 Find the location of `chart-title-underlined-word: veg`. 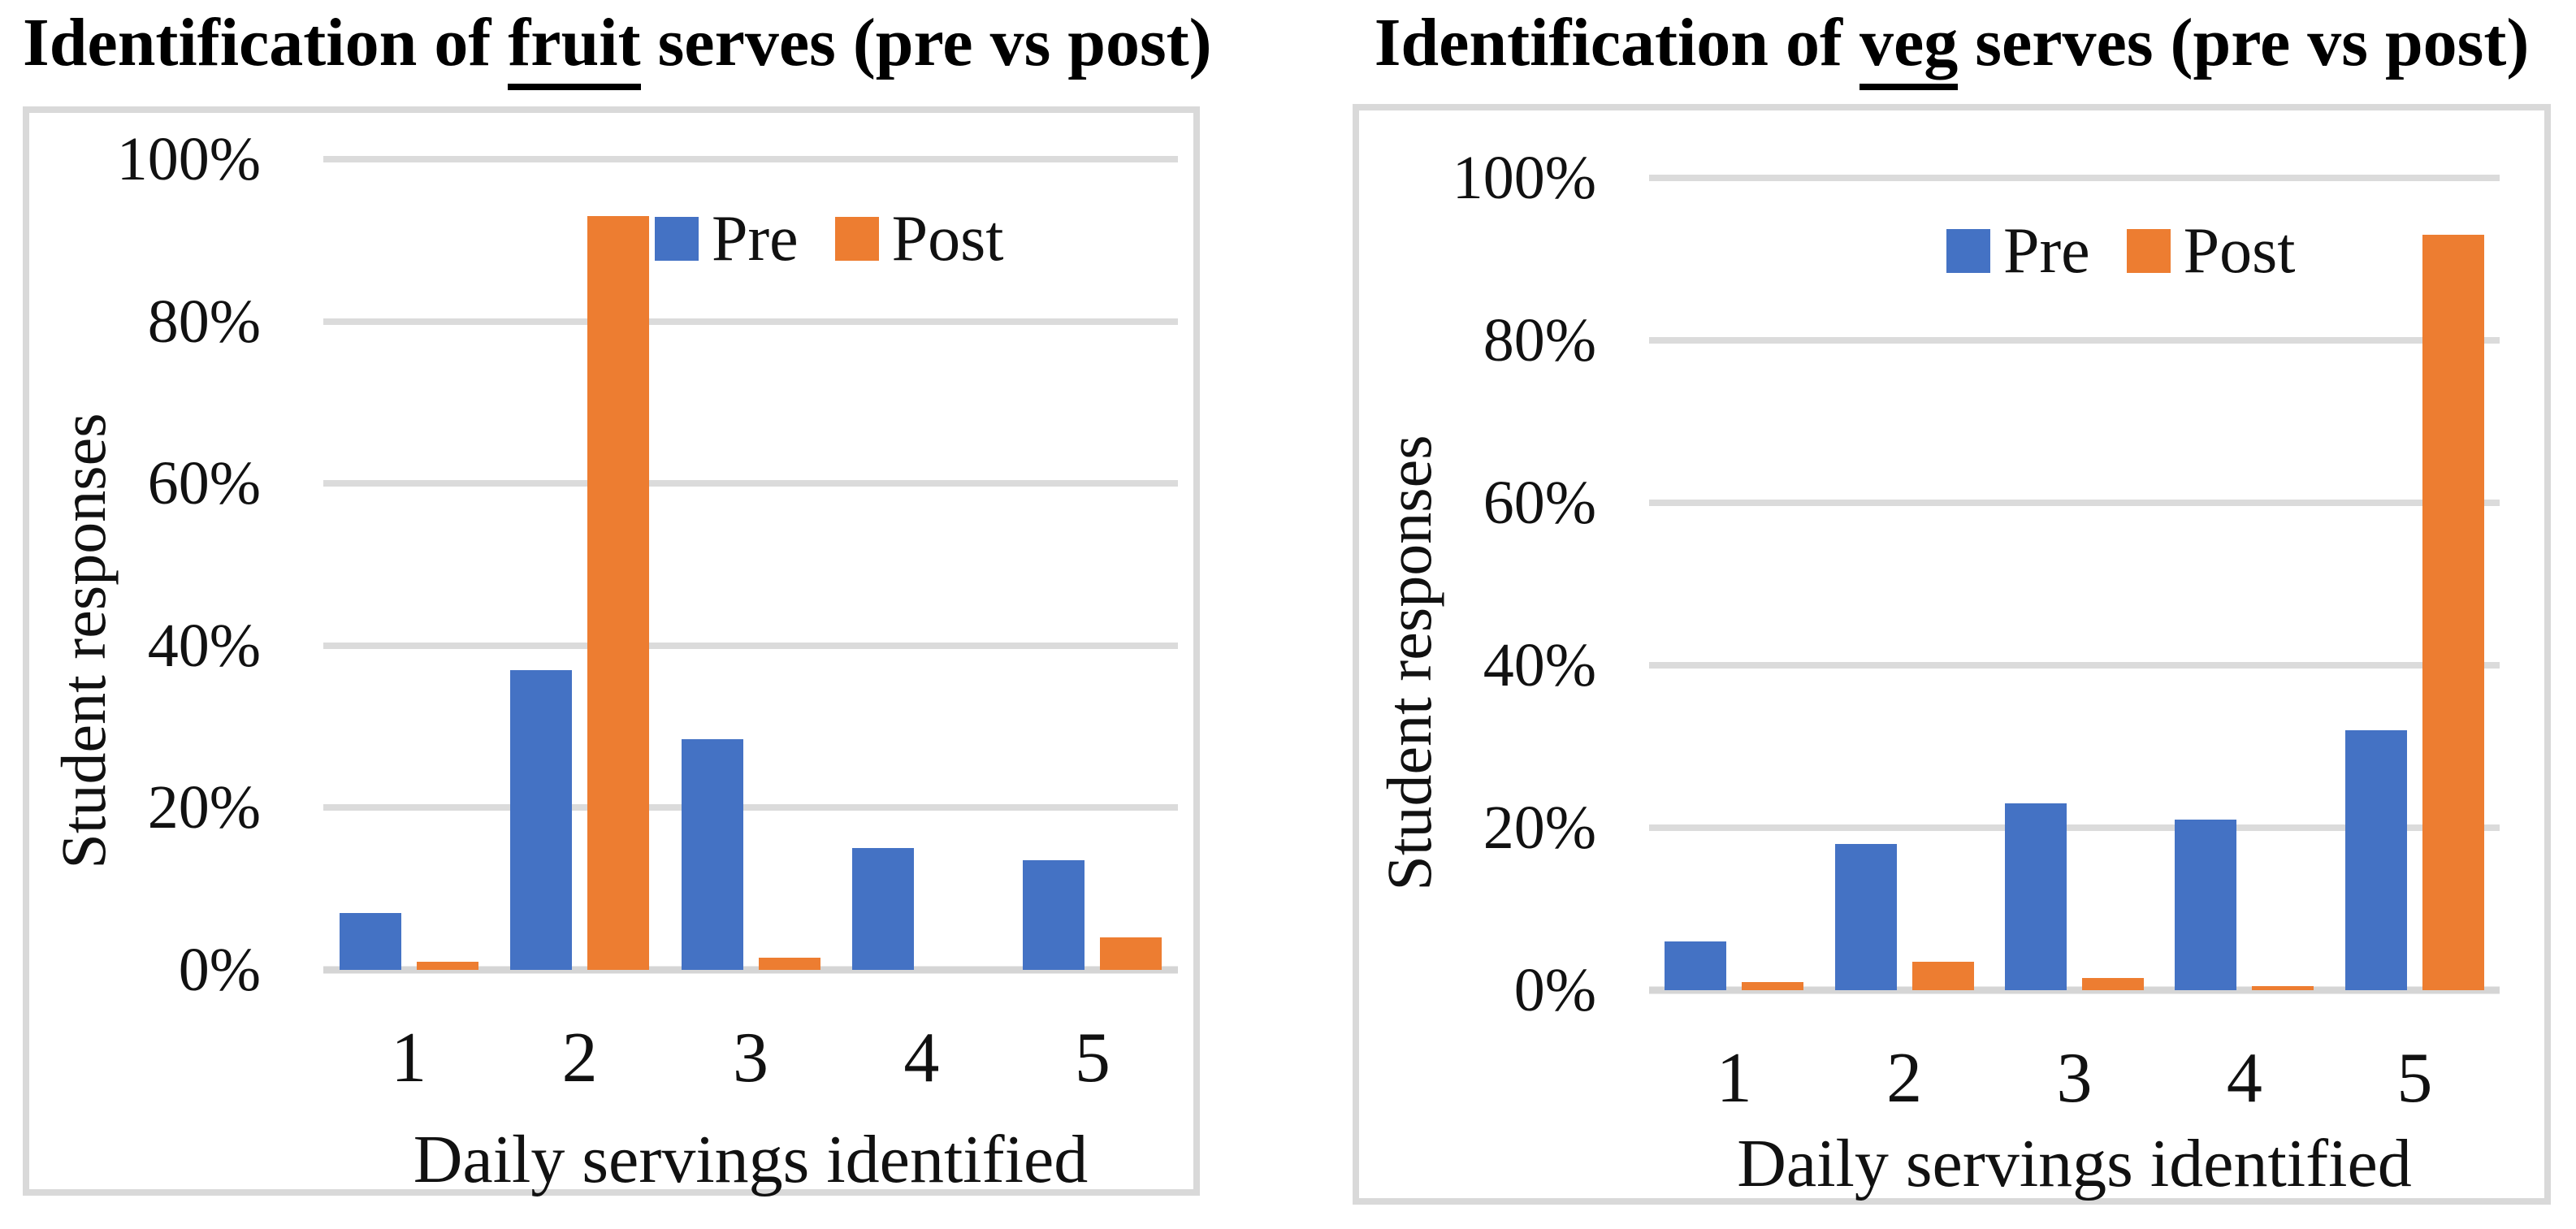

chart-title-underlined-word: veg is located at coordinates (1909, 47).